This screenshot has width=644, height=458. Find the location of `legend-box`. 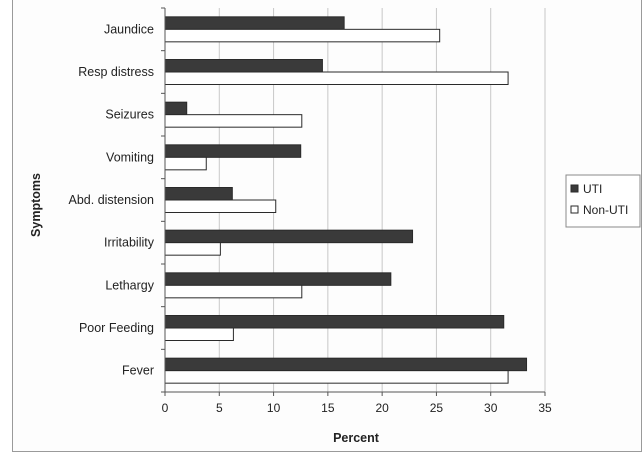

legend-box is located at coordinates (603, 201).